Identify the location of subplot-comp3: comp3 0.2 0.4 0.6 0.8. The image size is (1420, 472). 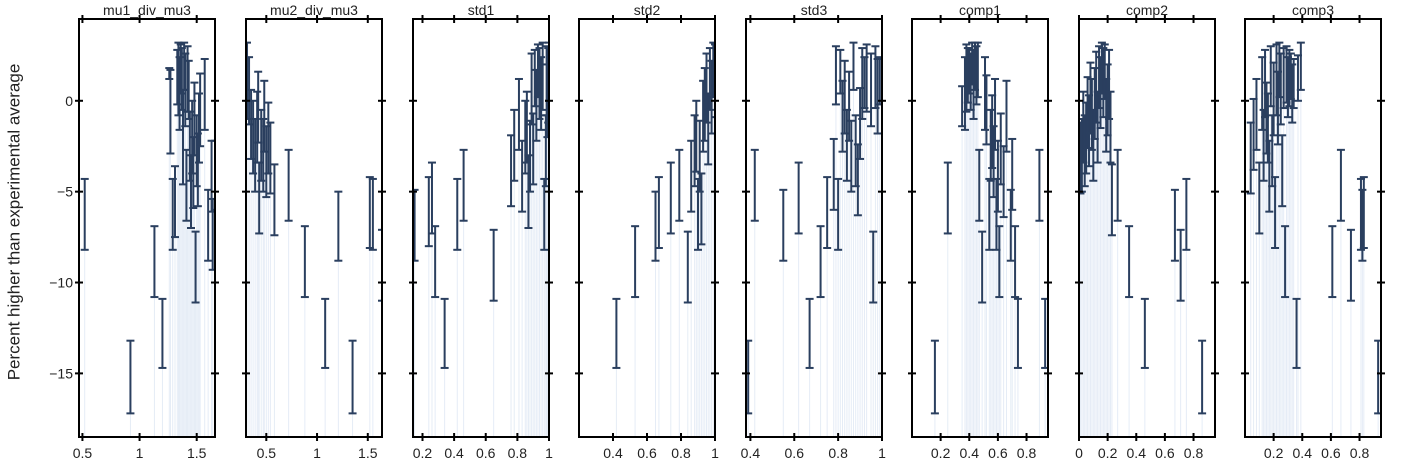
(1313, 231).